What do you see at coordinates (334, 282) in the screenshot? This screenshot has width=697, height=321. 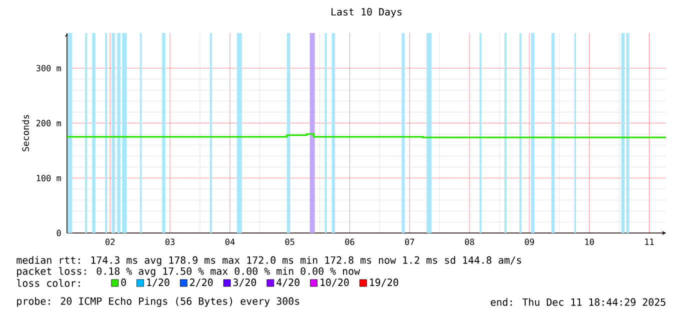 I see `legend-label: 10/20` at bounding box center [334, 282].